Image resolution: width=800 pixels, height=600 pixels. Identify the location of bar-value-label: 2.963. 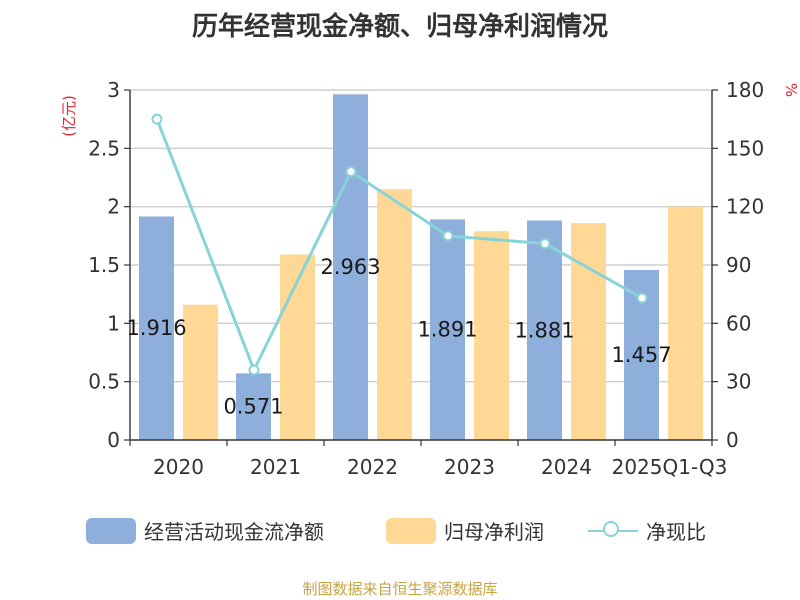
(350, 267).